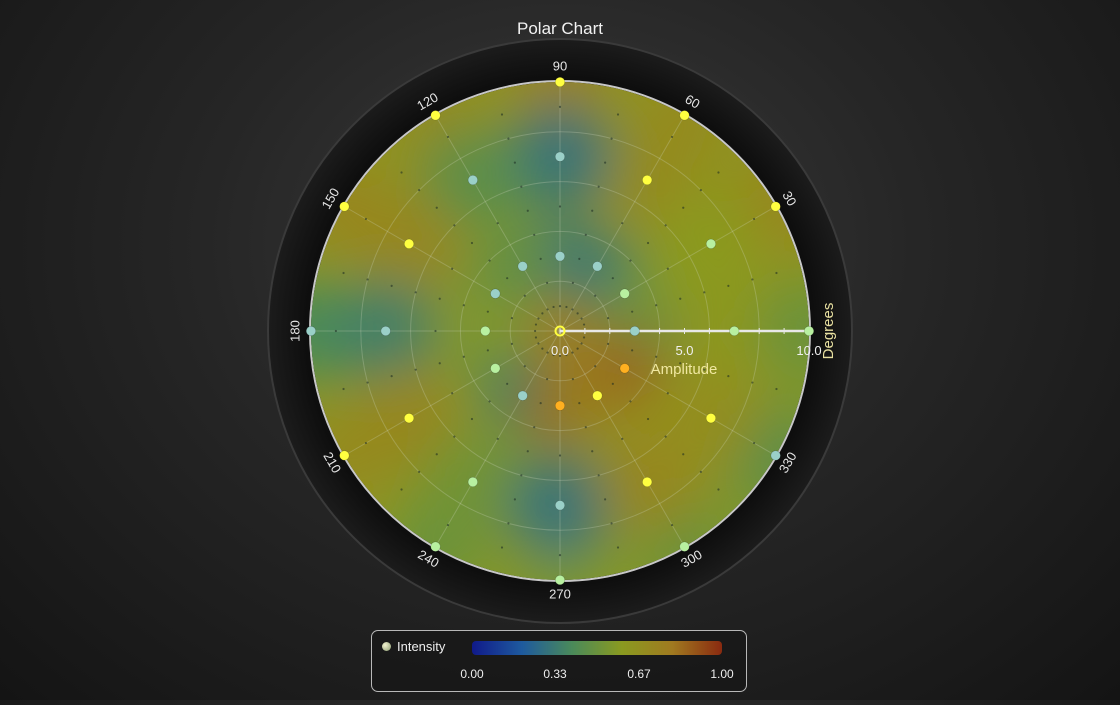 The height and width of the screenshot is (705, 1120). I want to click on color-scale-tick: 0.00, so click(472, 674).